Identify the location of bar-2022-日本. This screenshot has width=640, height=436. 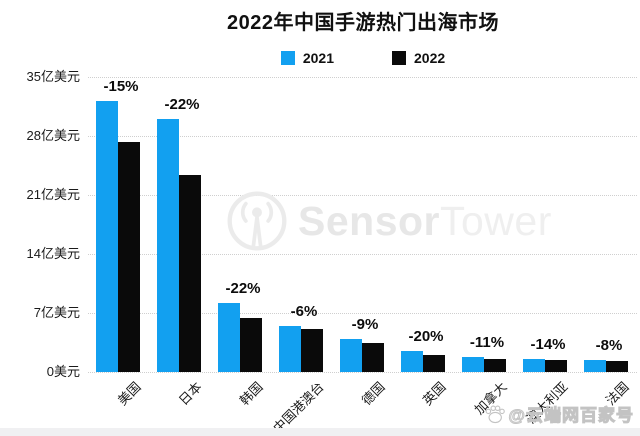
(190, 273).